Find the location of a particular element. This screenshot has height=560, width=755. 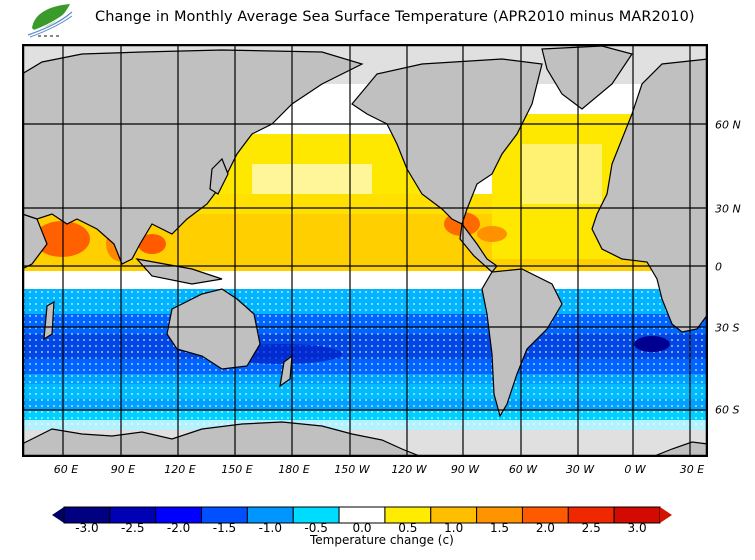

land-indonesia is located at coordinates (179, 271).